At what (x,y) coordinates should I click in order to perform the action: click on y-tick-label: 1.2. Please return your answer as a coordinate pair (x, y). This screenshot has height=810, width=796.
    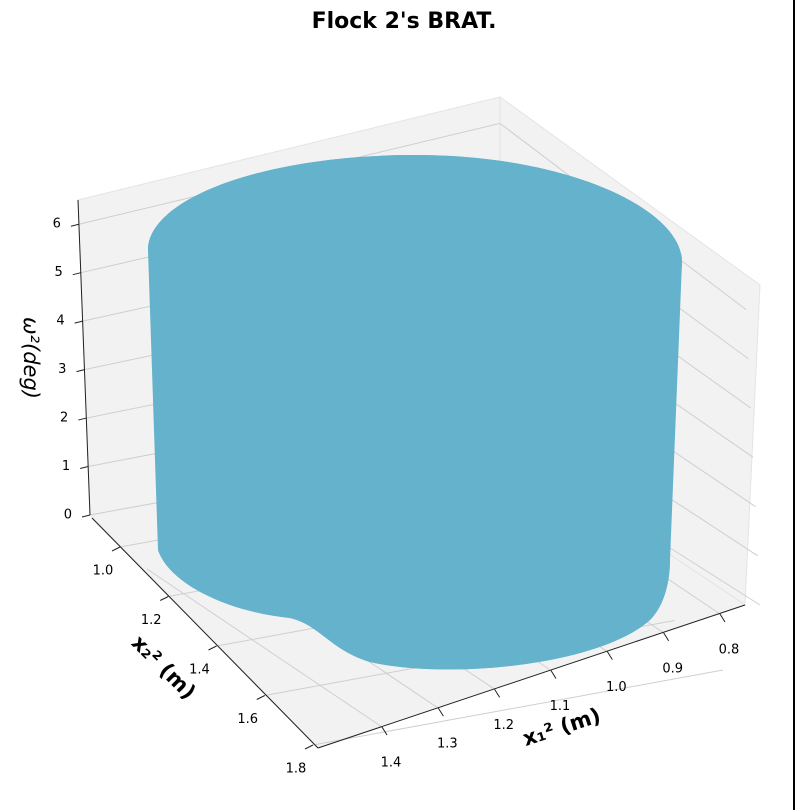
    Looking at the image, I should click on (151, 620).